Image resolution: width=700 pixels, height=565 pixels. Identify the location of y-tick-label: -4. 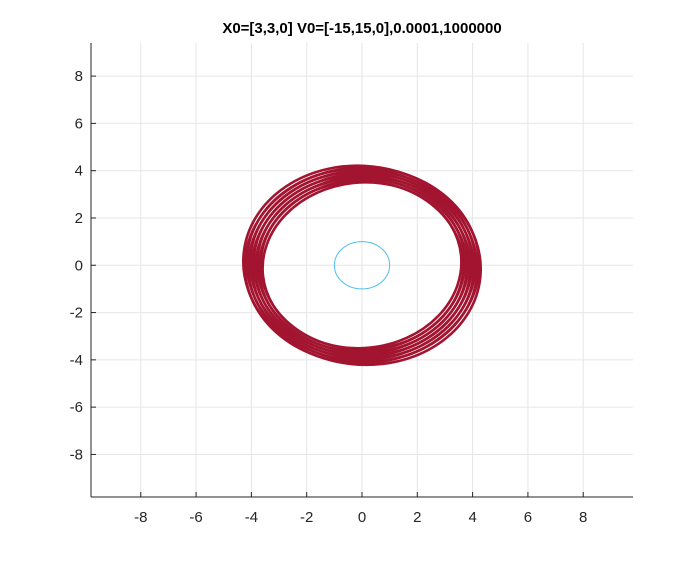
(76, 360).